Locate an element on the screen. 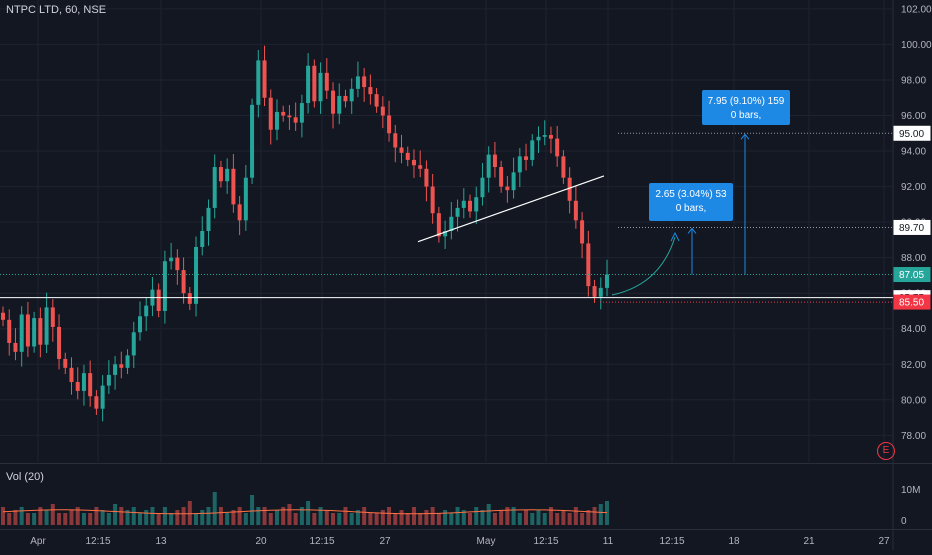  trendline is located at coordinates (511, 209).